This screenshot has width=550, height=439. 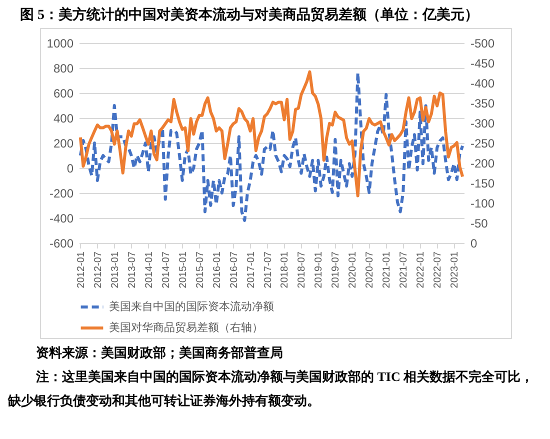 What do you see at coordinates (115, 269) in the screenshot?
I see `x-tick-label: 2013-01` at bounding box center [115, 269].